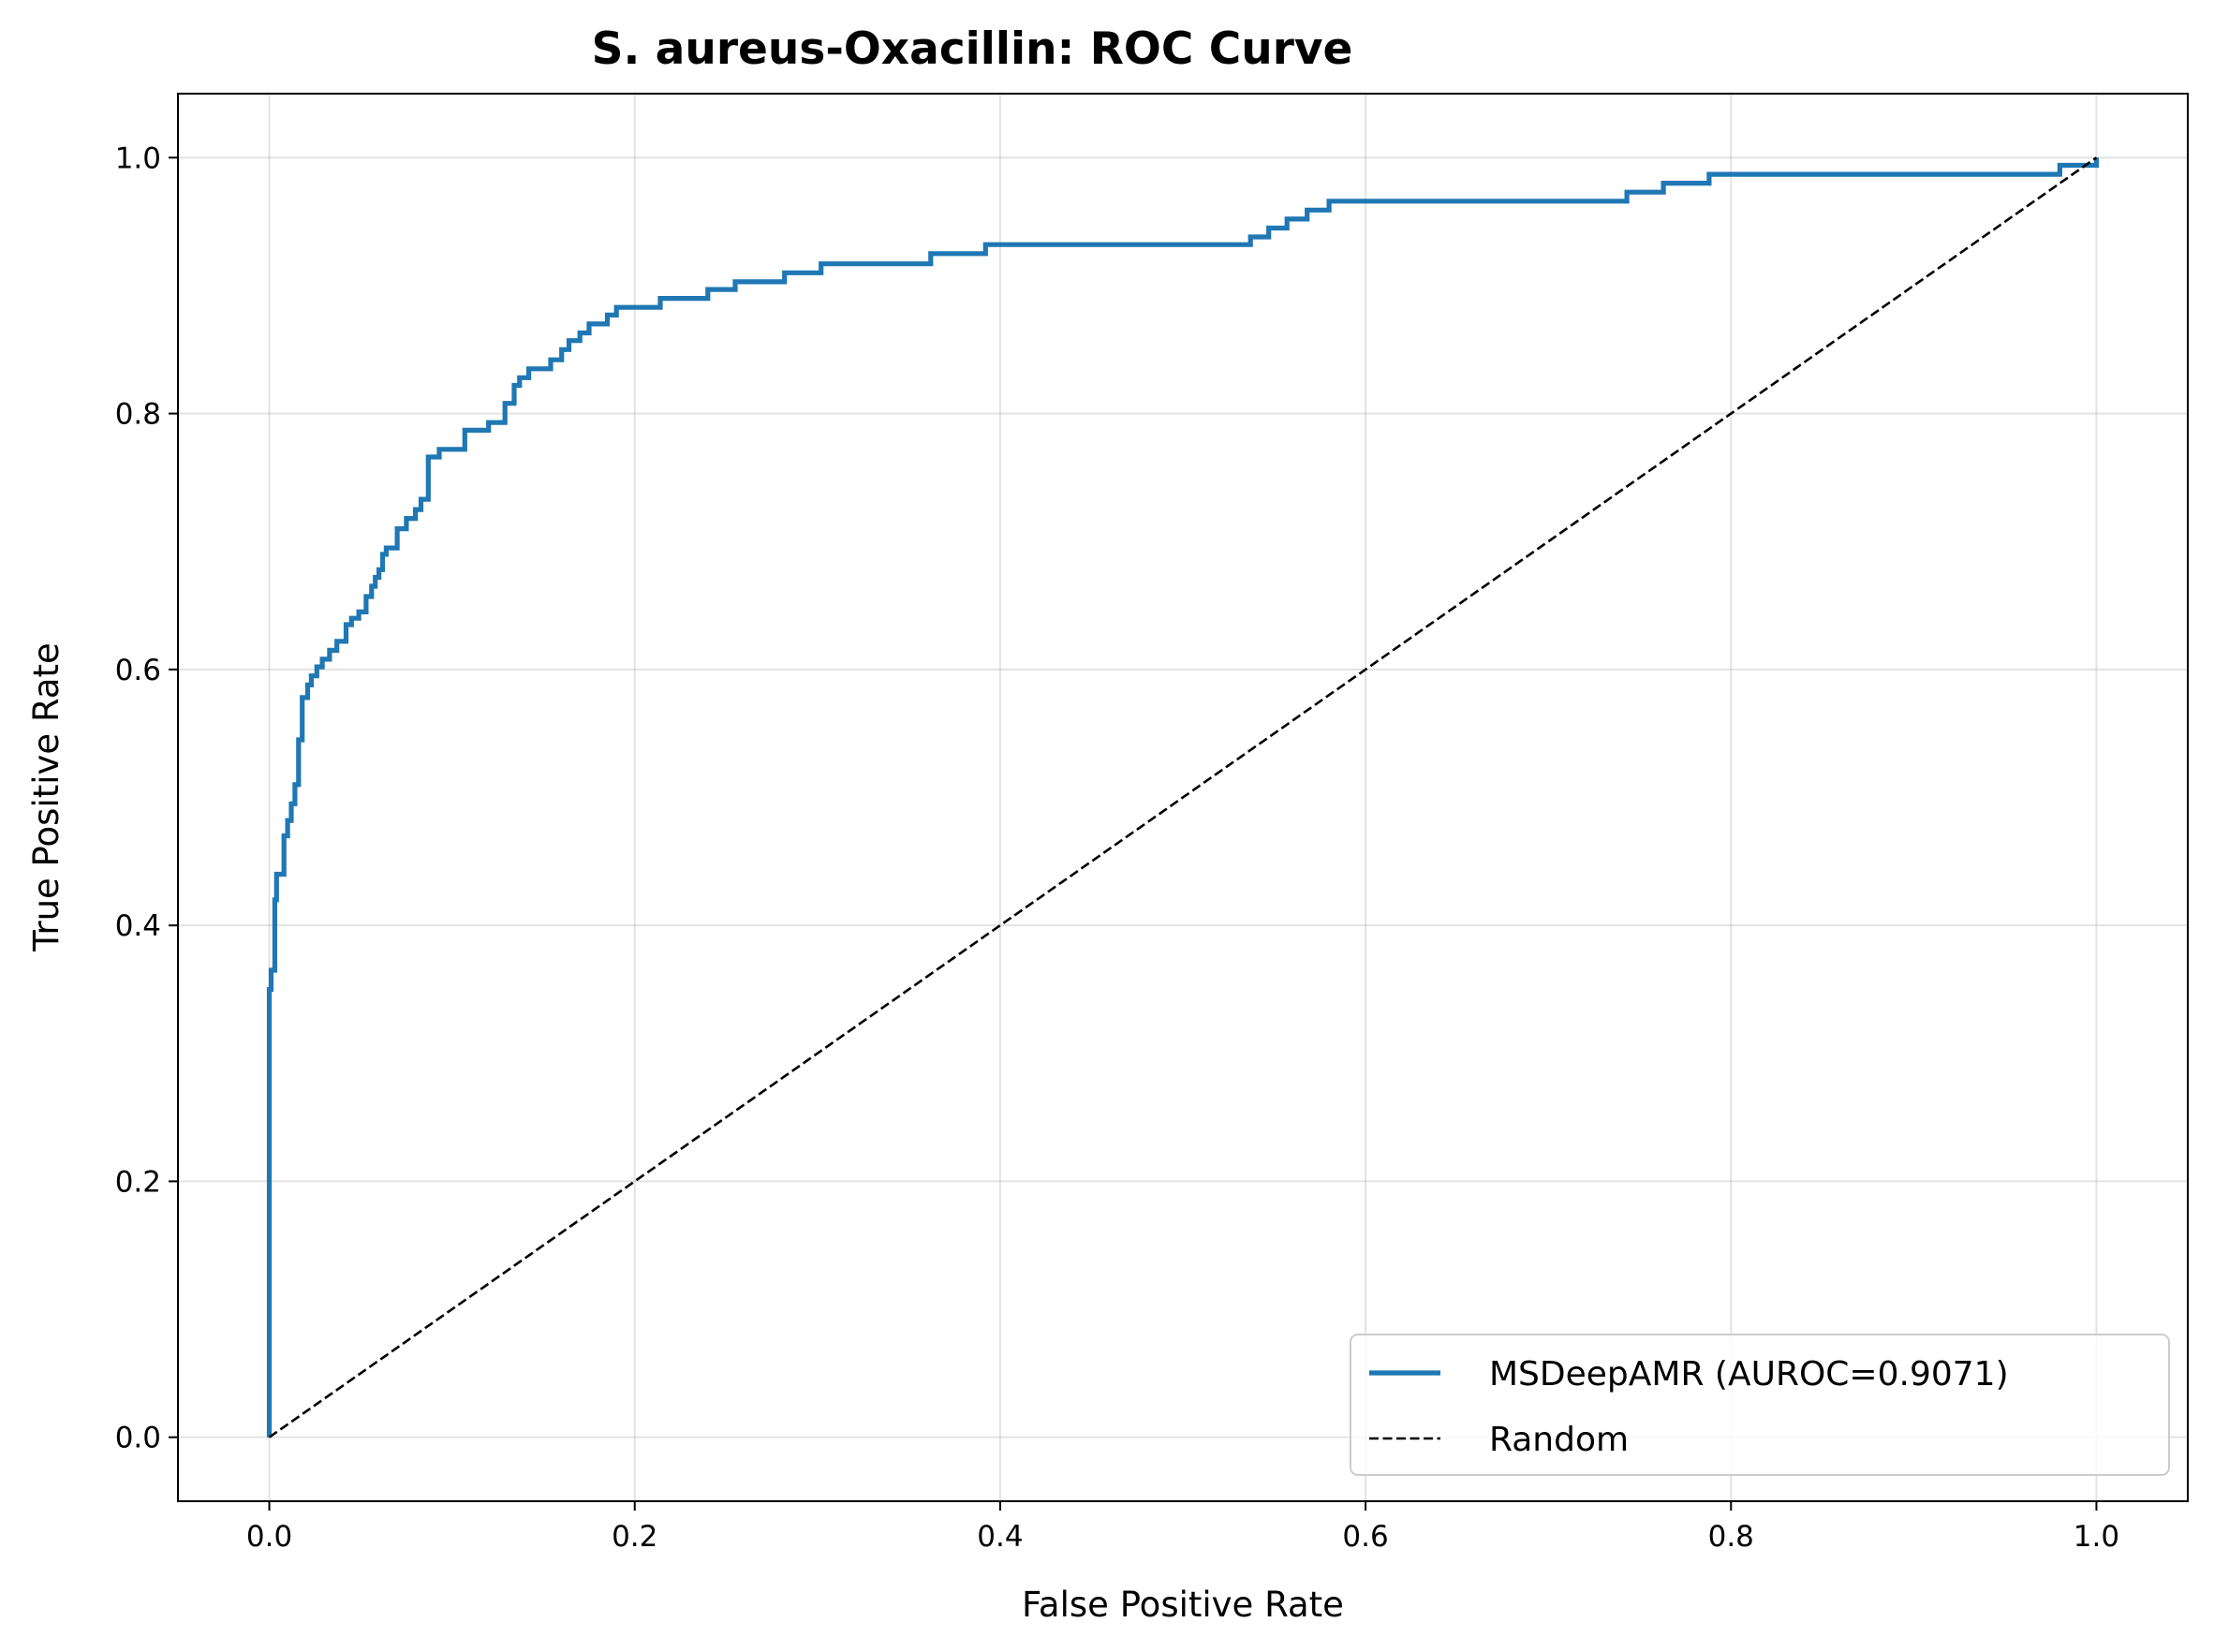 This screenshot has width=2214, height=1652. Describe the element at coordinates (138, 1182) in the screenshot. I see `y-tick-label: 0.2` at that location.